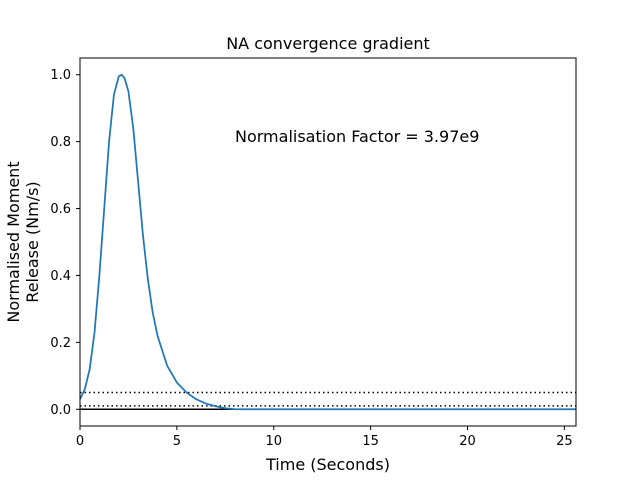 This screenshot has height=480, width=640. What do you see at coordinates (177, 441) in the screenshot?
I see `x-tick-label: 5` at bounding box center [177, 441].